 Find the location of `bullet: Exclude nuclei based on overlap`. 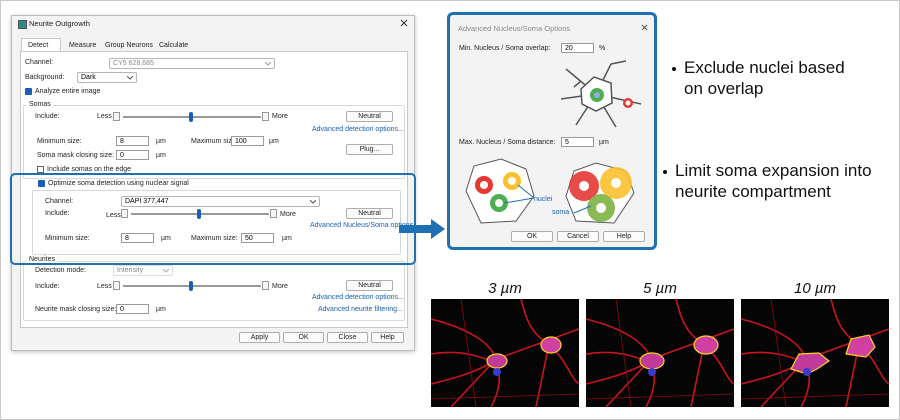

bullet: Exclude nuclei based on overlap is located at coordinates (764, 78).